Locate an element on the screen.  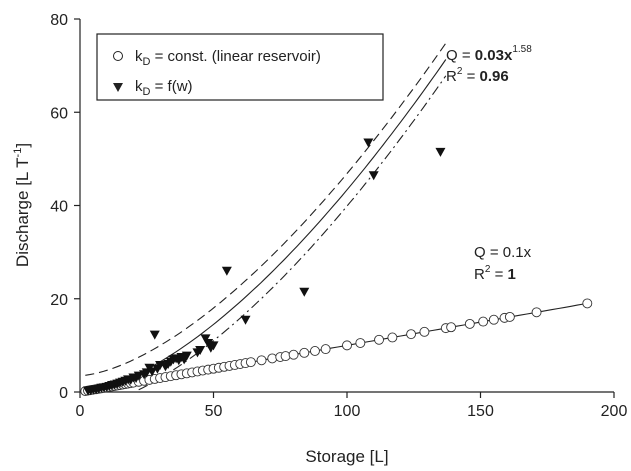
legend-box is located at coordinates (240, 67).